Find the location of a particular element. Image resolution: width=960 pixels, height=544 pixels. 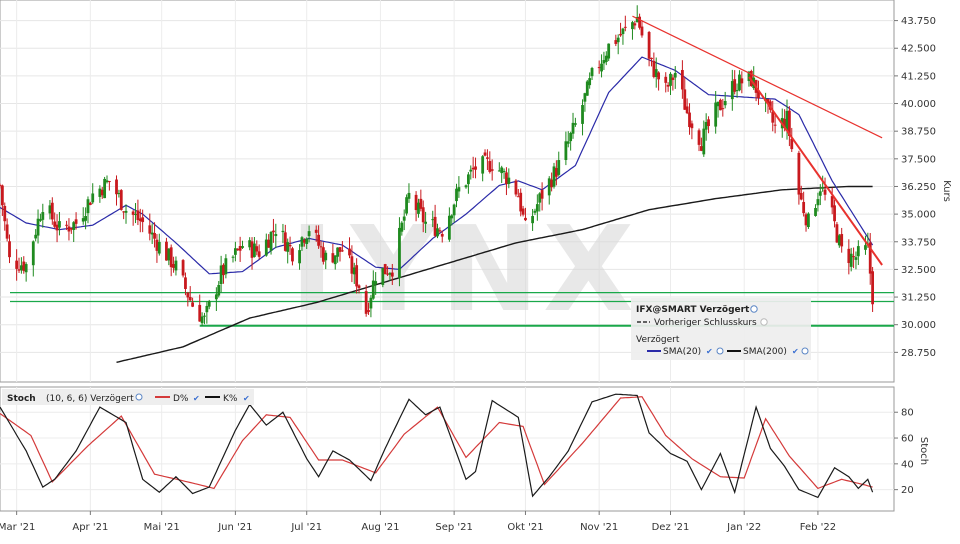

legend-sma20-check-icon: ✔ is located at coordinates (709, 351).